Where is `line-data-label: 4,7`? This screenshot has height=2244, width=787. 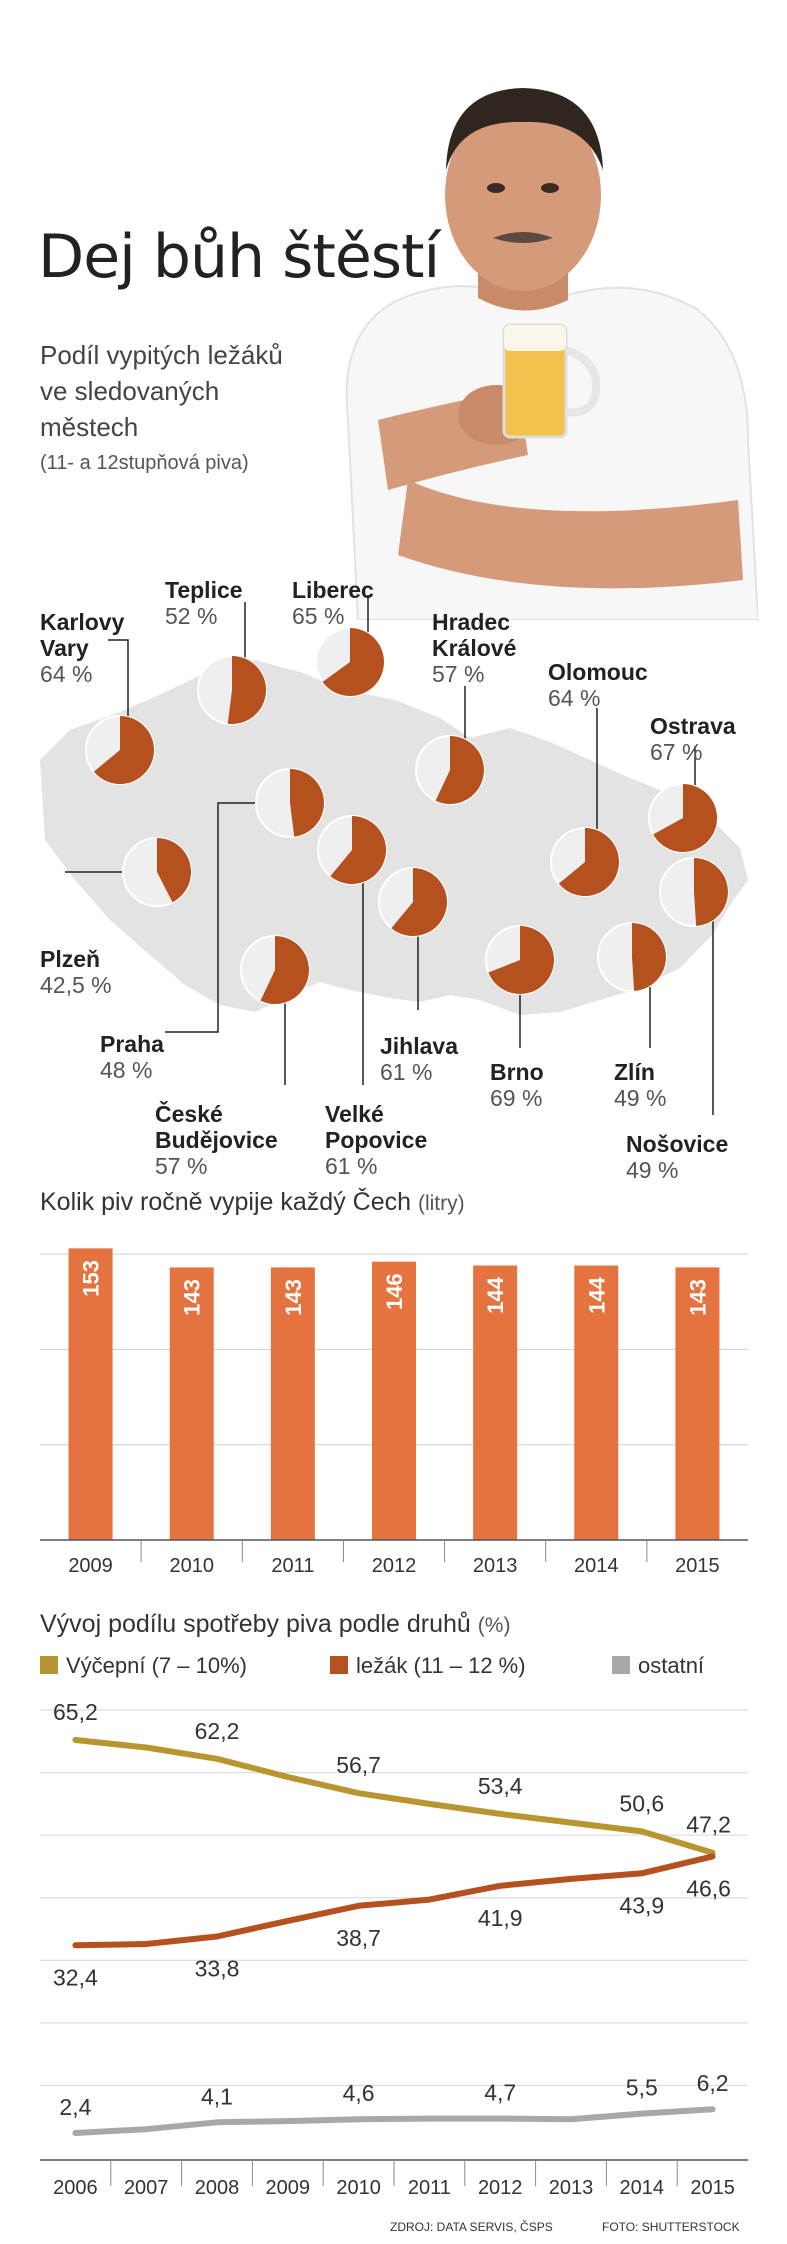
line-data-label: 4,7 is located at coordinates (500, 2093).